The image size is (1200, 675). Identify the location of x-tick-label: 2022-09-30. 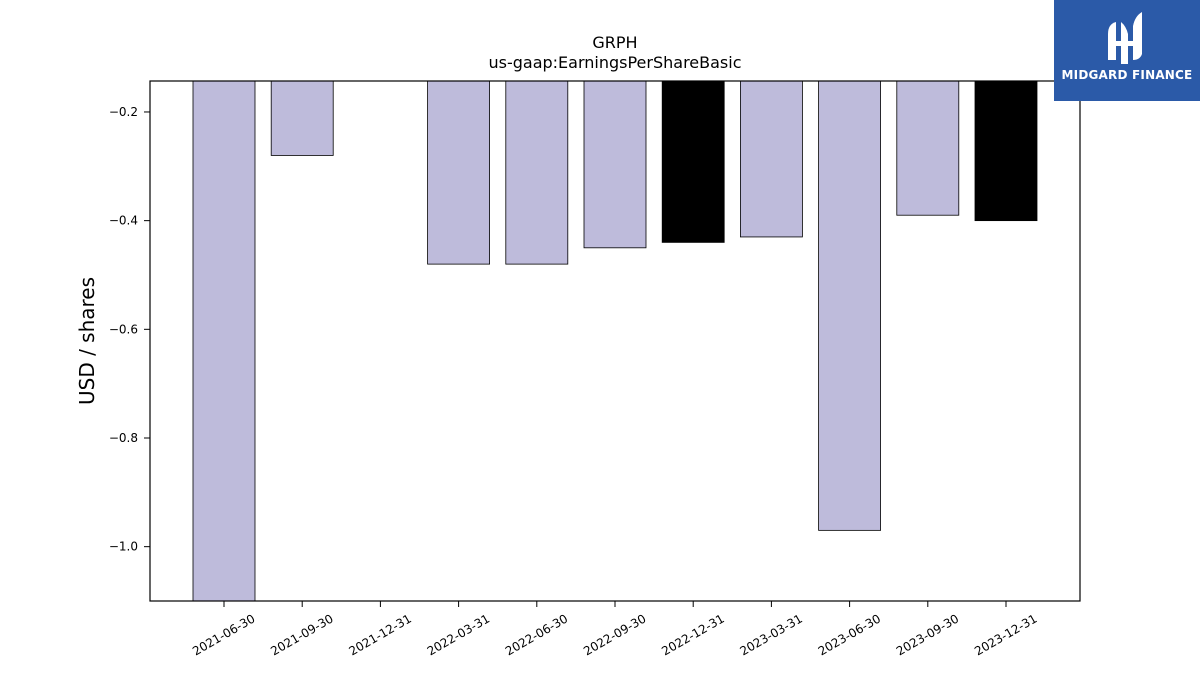
(614, 634).